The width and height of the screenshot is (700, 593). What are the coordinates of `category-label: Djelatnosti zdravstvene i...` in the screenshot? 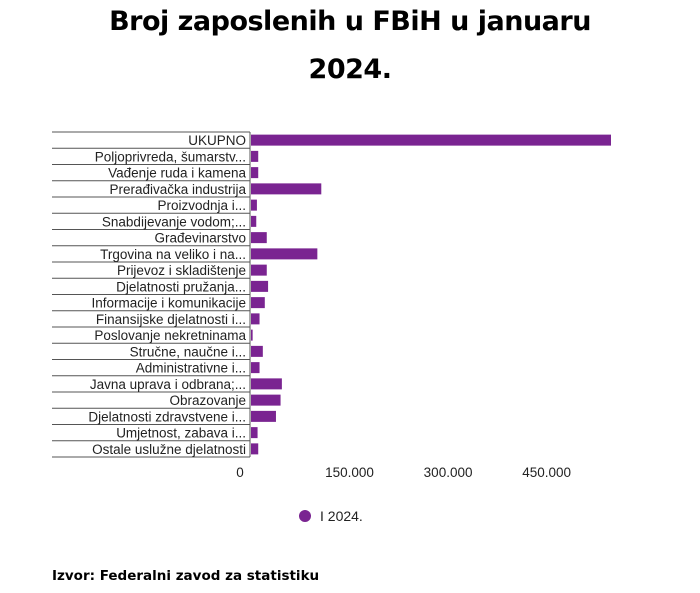 It's located at (167, 416).